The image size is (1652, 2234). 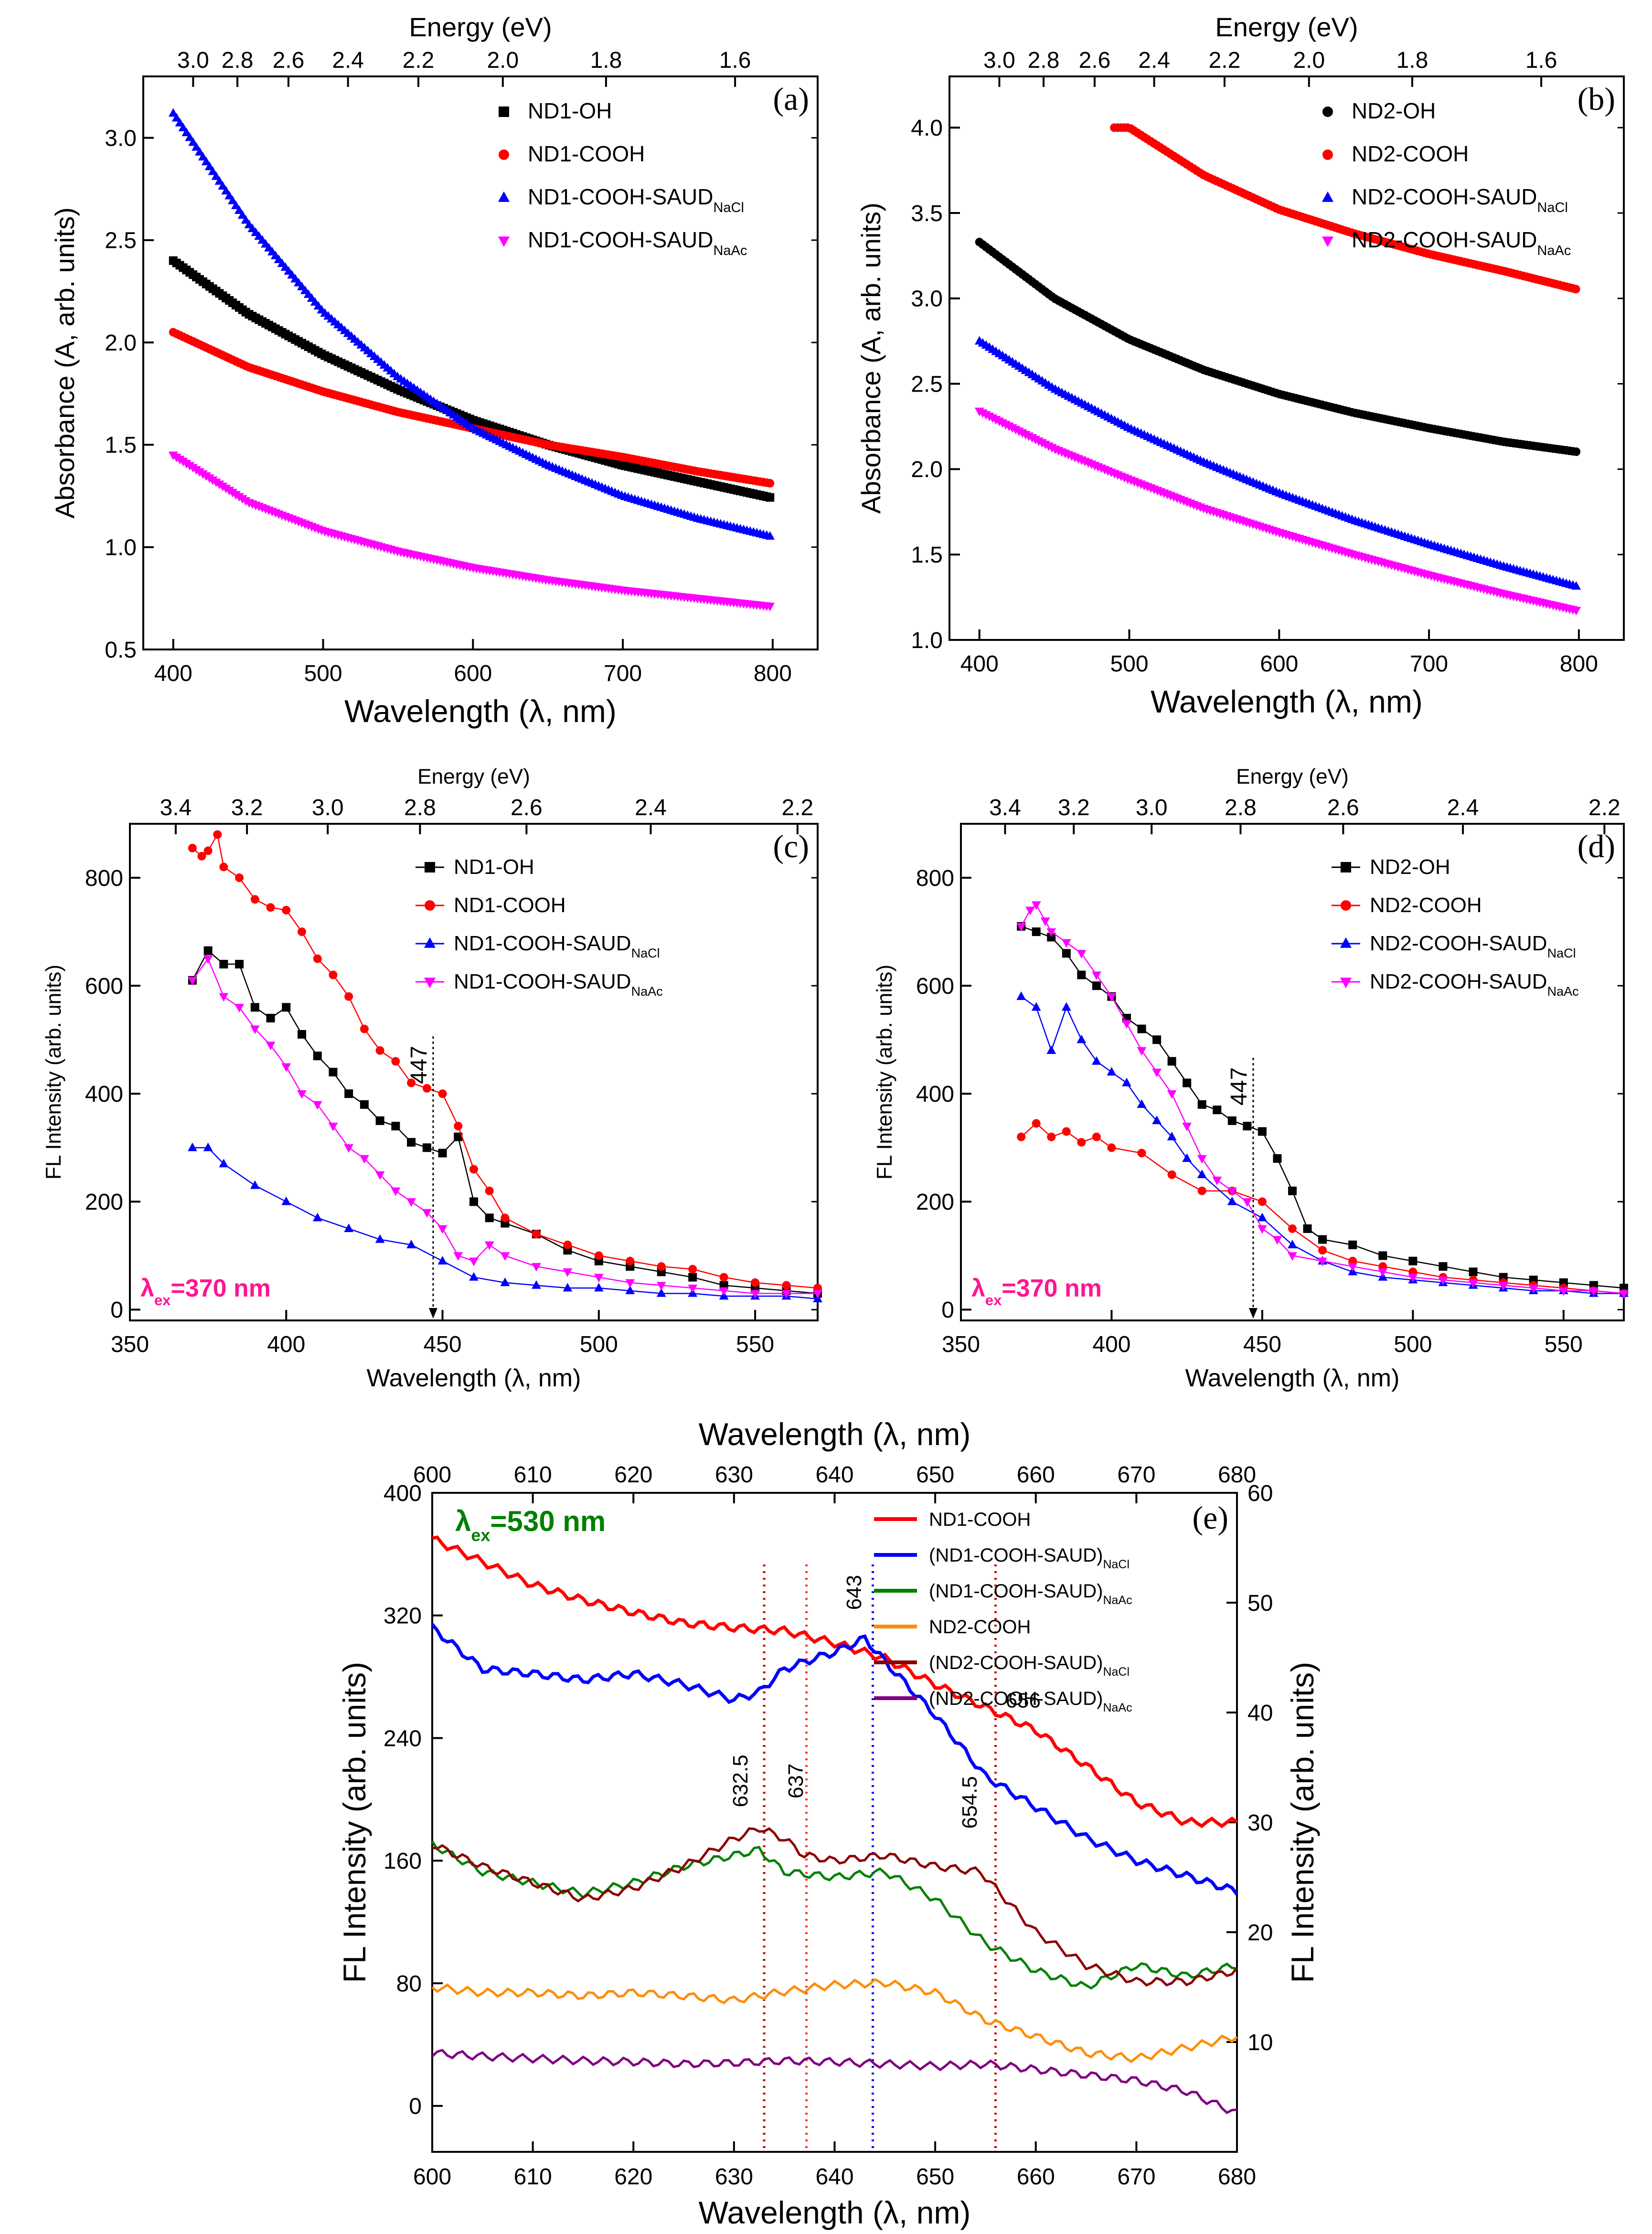 I want to click on legend-entry-2-label: ND2-COOH-SAUDNaCl, so click(x=1473, y=946).